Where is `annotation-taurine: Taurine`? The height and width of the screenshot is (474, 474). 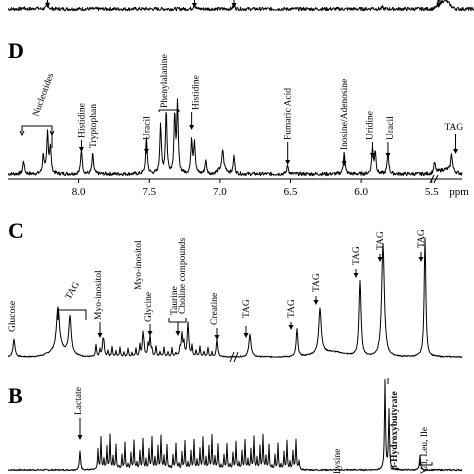 annotation-taurine: Taurine is located at coordinates (175, 300).